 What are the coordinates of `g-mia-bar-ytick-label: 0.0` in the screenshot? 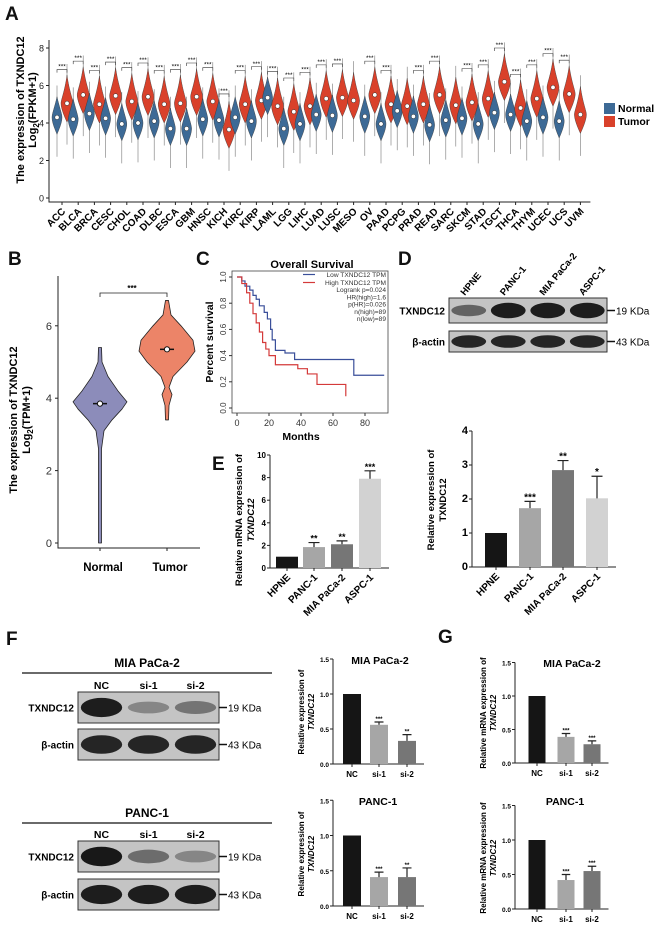 It's located at (506, 764).